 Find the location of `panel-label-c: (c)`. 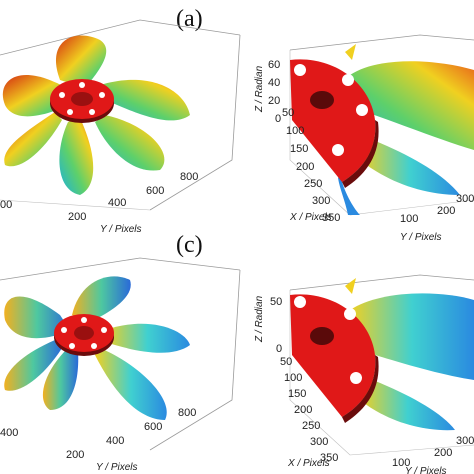

panel-label-c: (c) is located at coordinates (189, 245).